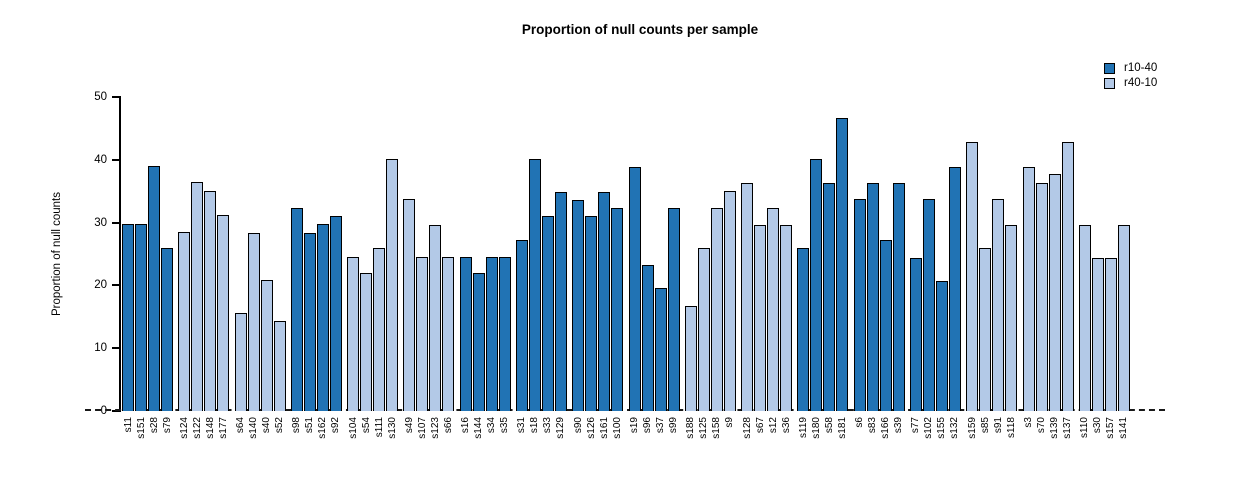  I want to click on bar-cell: s36, so click(786, 265).